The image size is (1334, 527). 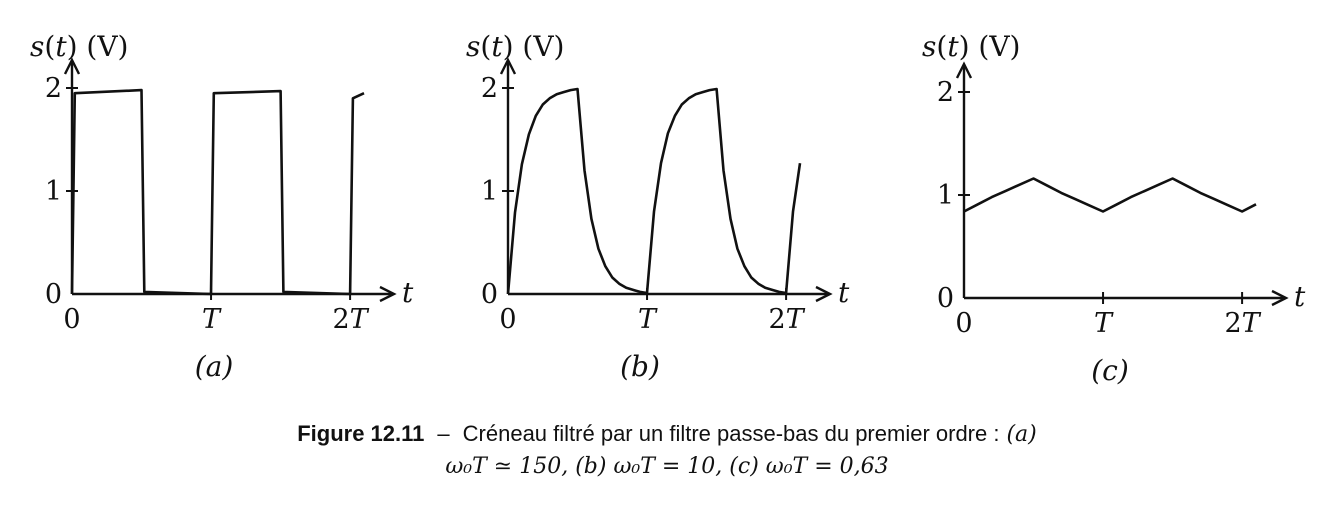 What do you see at coordinates (640, 366) in the screenshot?
I see `panel-label: (b)` at bounding box center [640, 366].